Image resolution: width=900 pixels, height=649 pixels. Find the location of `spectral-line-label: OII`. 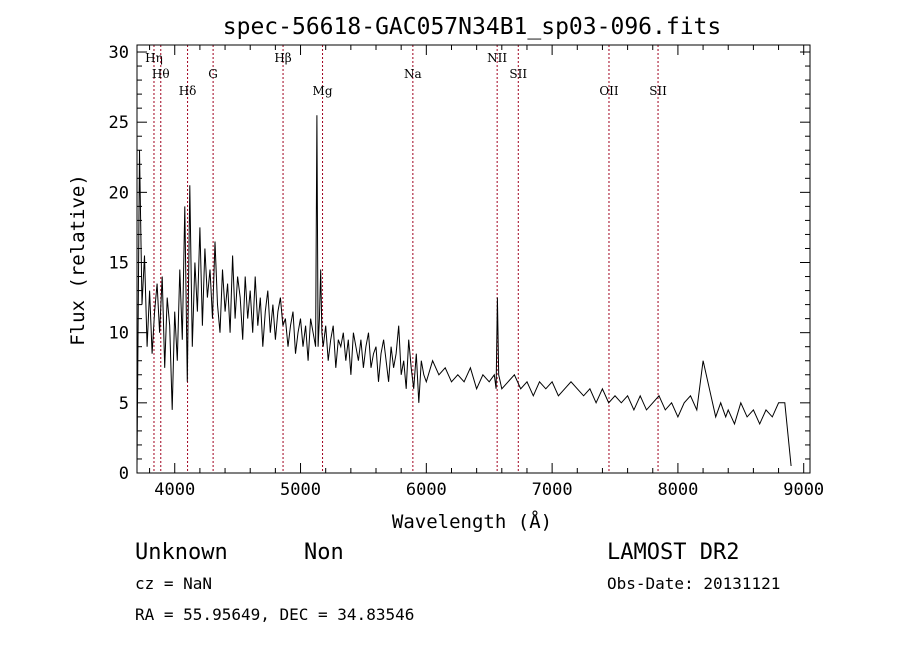

spectral-line-label: OII is located at coordinates (609, 91).